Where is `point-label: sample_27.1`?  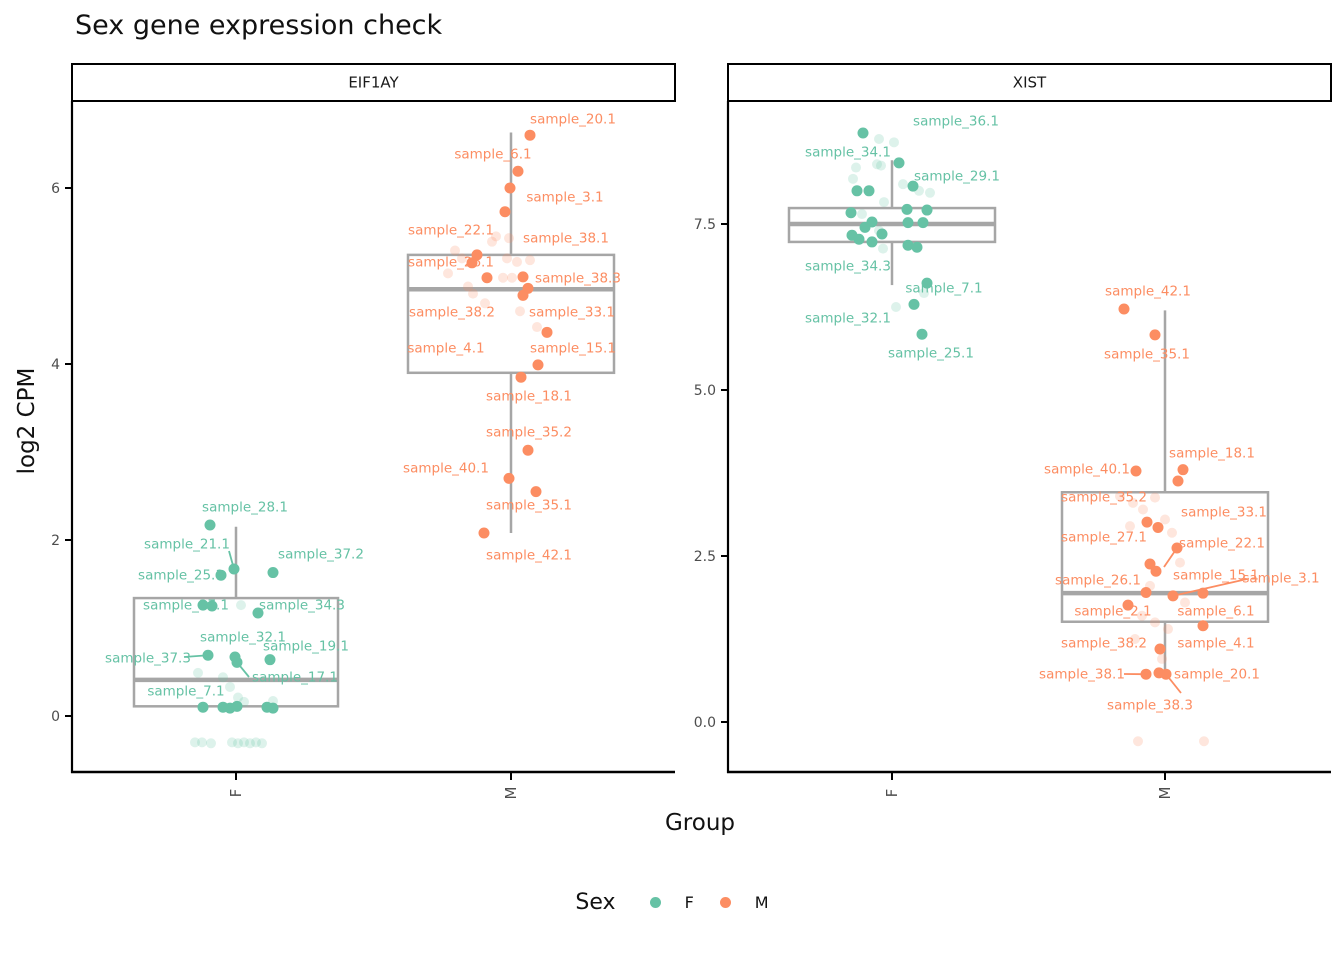
point-label: sample_27.1 is located at coordinates (1104, 538).